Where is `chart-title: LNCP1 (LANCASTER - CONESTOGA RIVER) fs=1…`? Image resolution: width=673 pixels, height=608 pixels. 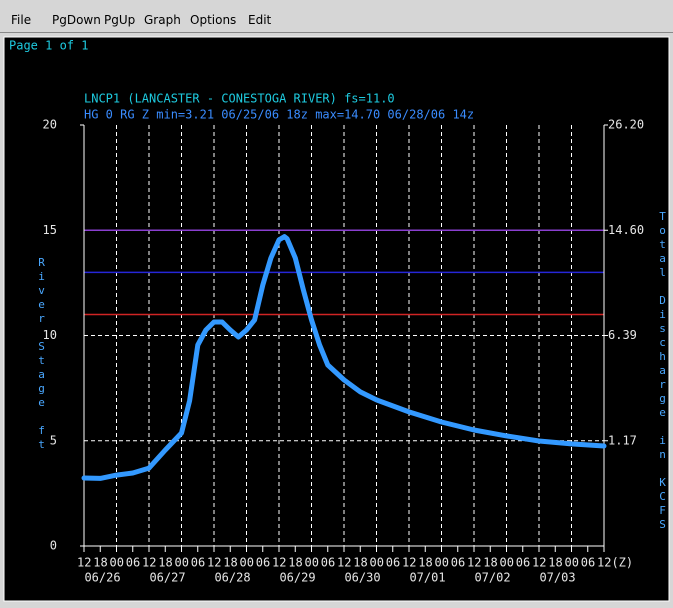 chart-title: LNCP1 (LANCASTER - CONESTOGA RIVER) fs=1… is located at coordinates (239, 99).